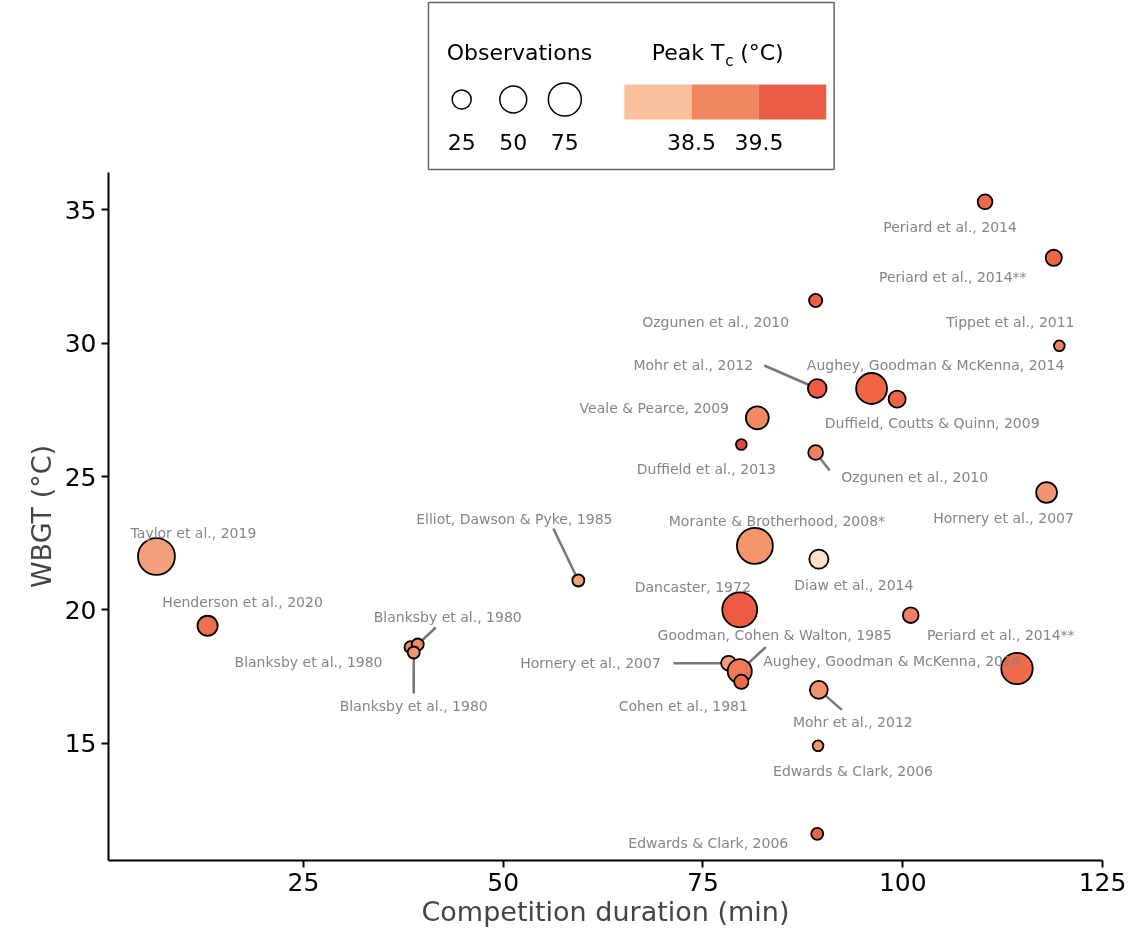 The image size is (1137, 945). Describe the element at coordinates (902, 882) in the screenshot. I see `x-tick-label: 100` at that location.